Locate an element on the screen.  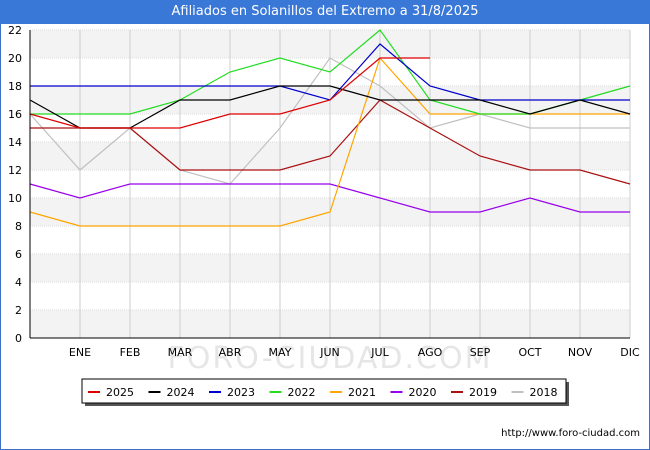
y-tick-label: 8 is located at coordinates (18, 226).